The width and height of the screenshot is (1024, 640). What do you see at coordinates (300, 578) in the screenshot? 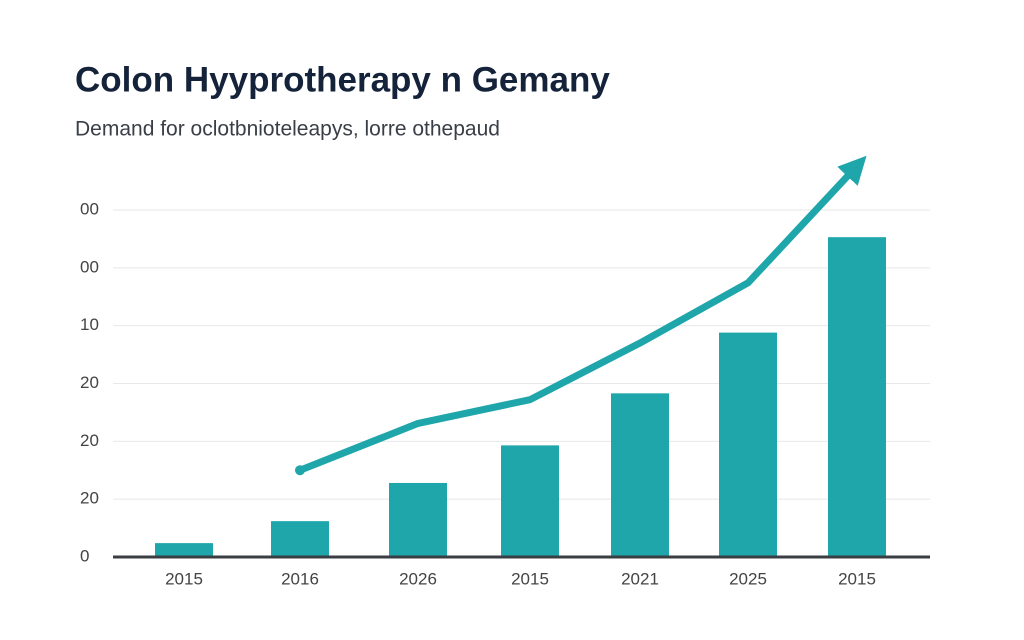
I see `x-tick-label: 2016` at bounding box center [300, 578].